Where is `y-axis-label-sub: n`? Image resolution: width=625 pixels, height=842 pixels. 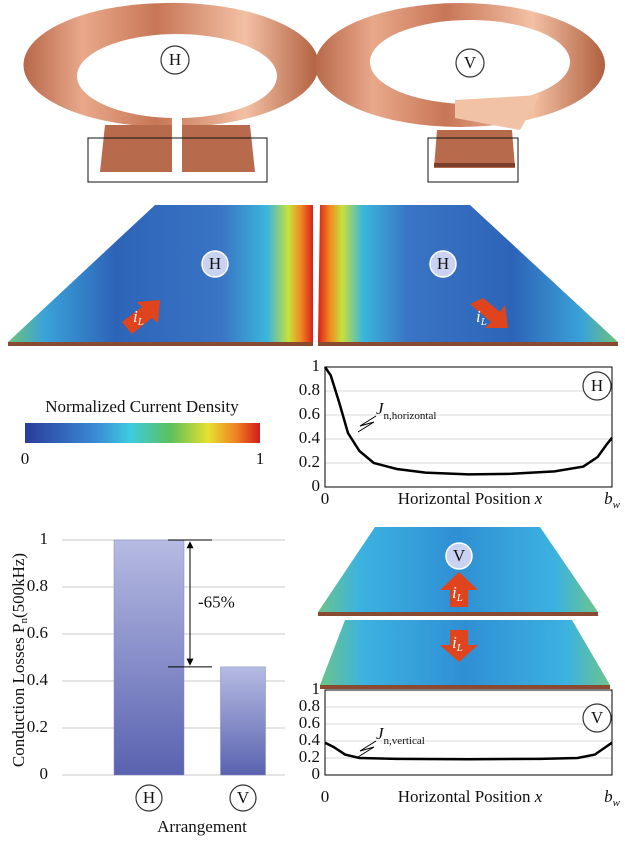
y-axis-label-sub: n is located at coordinates (24, 621).